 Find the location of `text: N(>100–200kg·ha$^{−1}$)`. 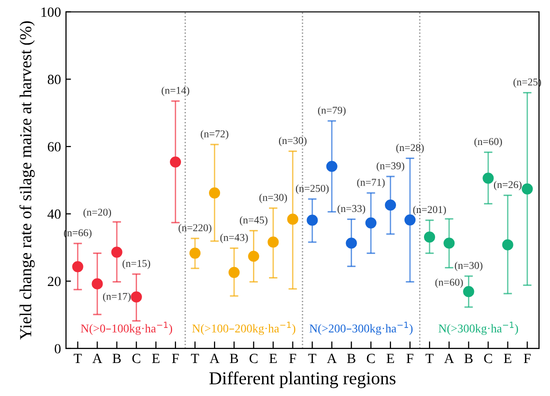

text: N(>100–200kg·ha$^{−1}$) is located at coordinates (244, 328).